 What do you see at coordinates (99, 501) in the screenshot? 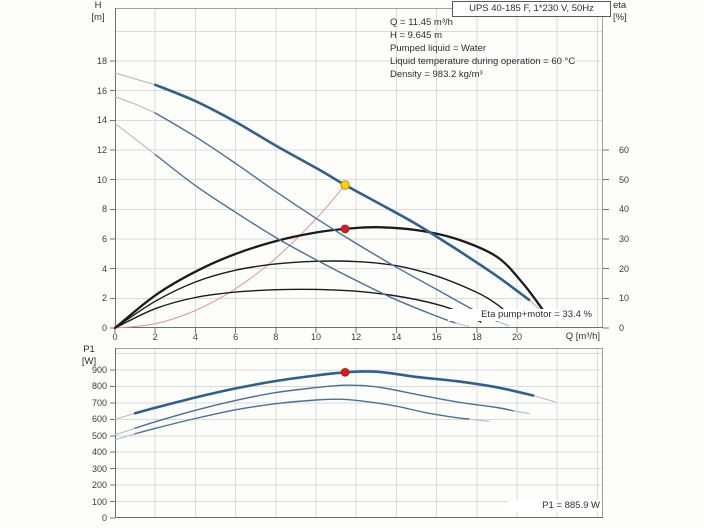
I see `bottom-y-tick-label: 100` at bounding box center [99, 501].